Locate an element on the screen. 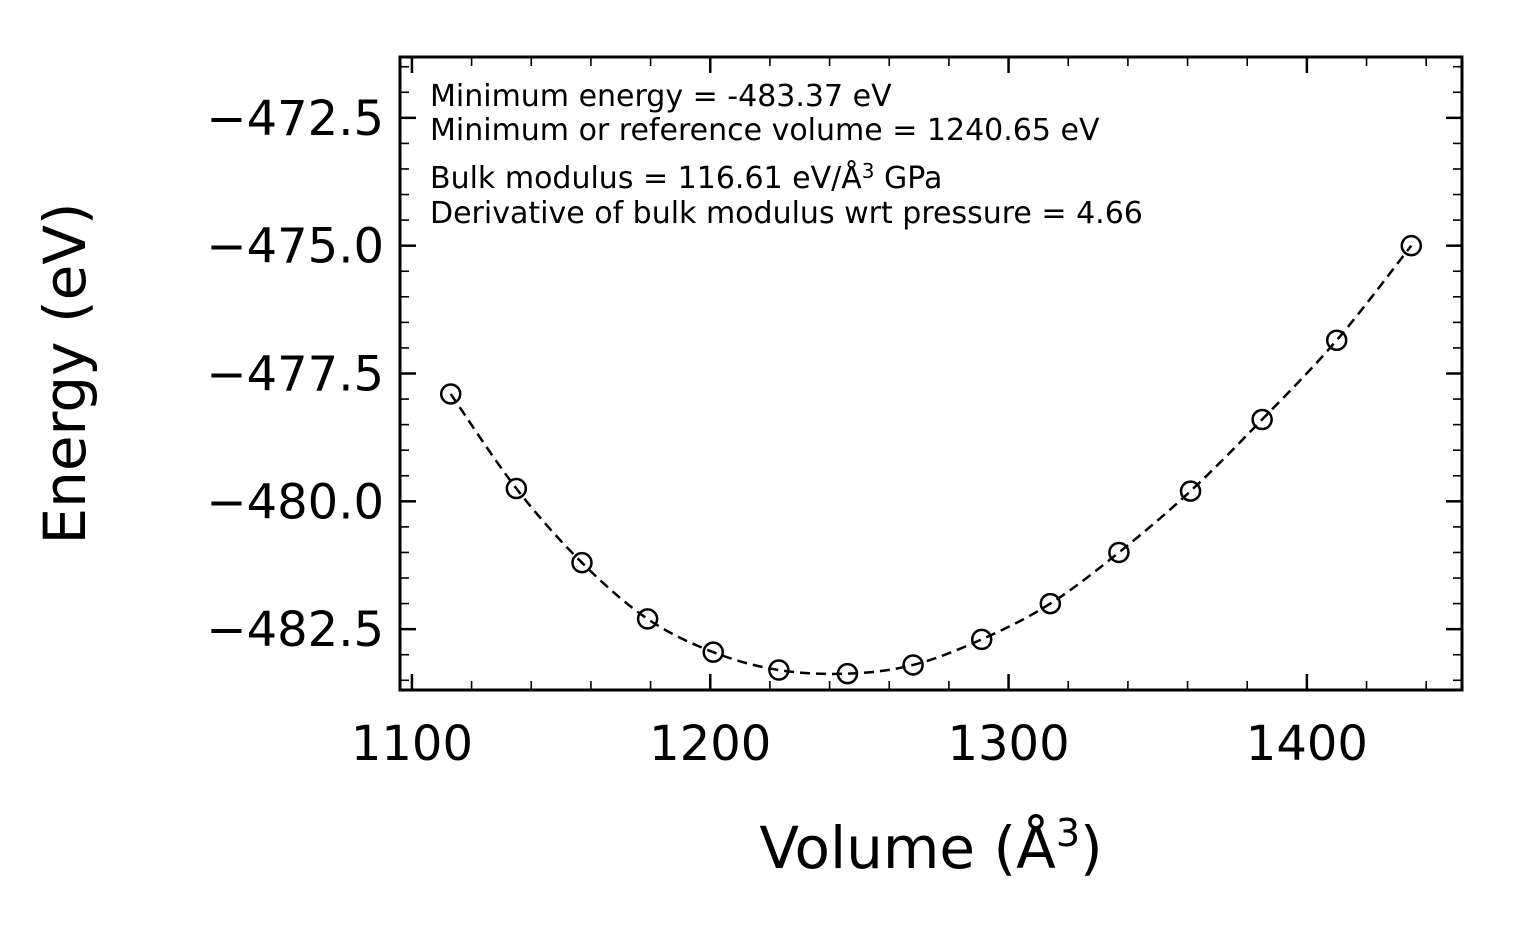 Image resolution: width=1525 pixels, height=943 pixels. y-tick-label: −477.5 is located at coordinates (295, 375).